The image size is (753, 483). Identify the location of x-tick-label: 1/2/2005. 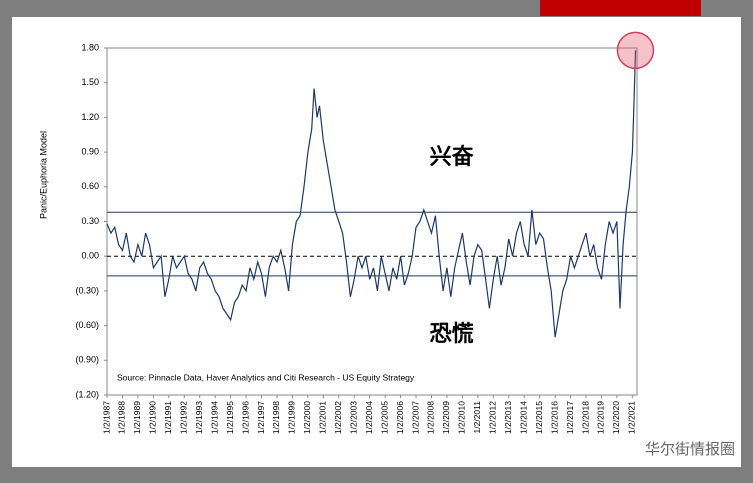
(384, 417).